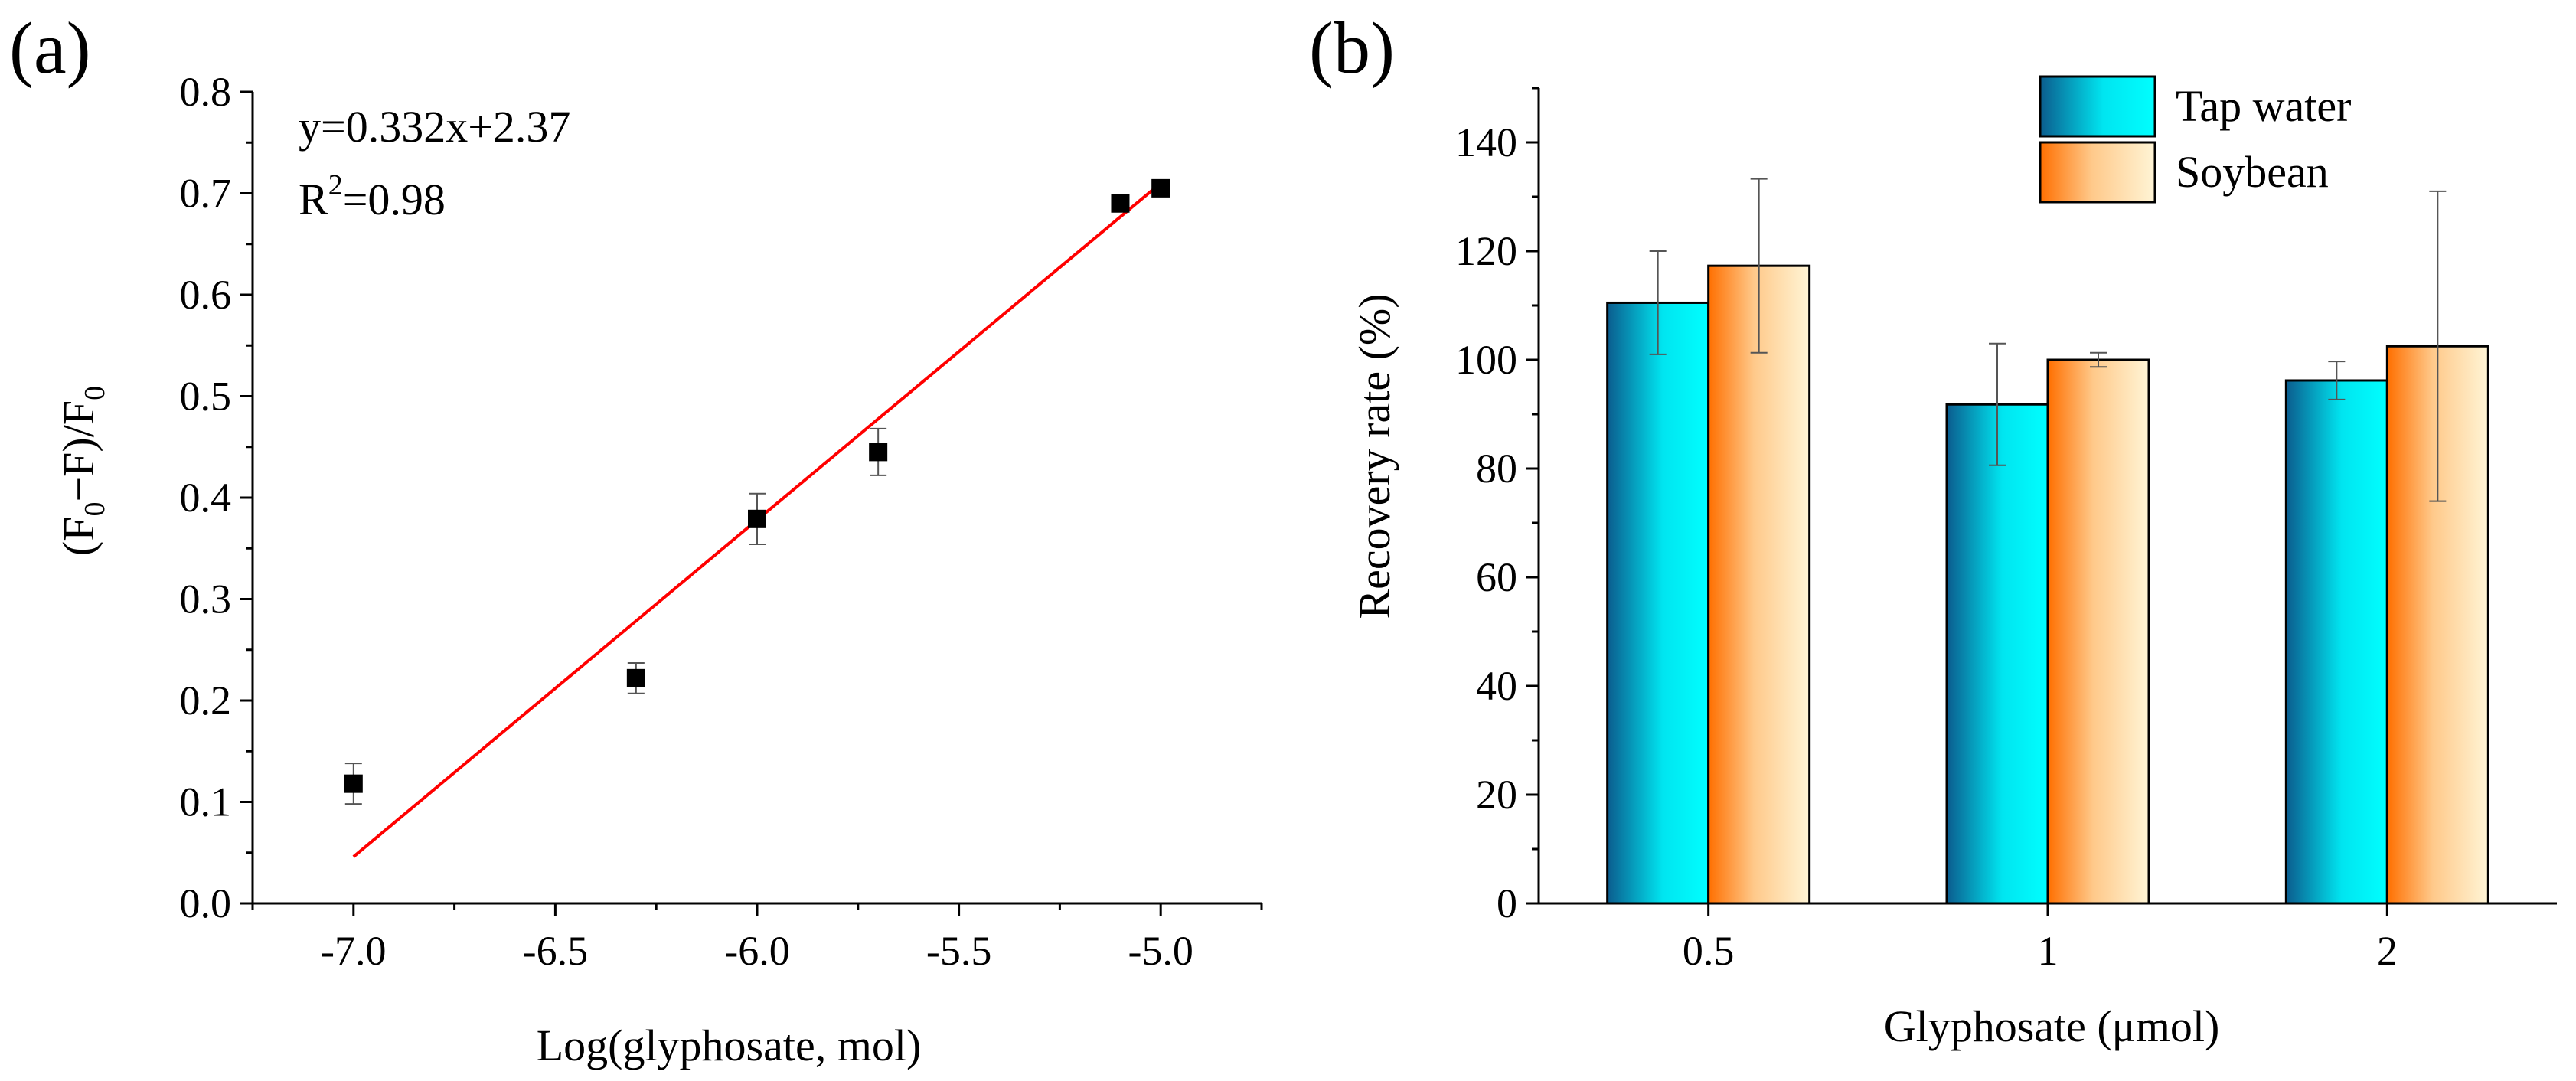  Describe the element at coordinates (1374, 456) in the screenshot. I see `y-axis-label-b: Recovery rate (%)` at that location.